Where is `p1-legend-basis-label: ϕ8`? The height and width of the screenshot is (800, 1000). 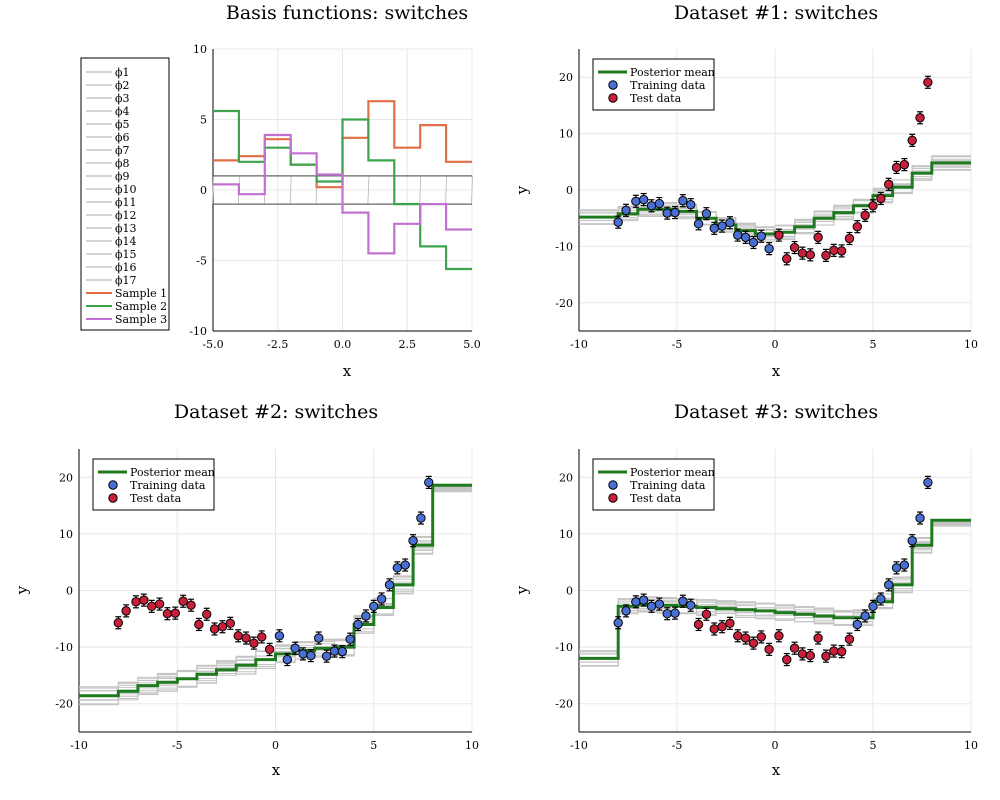 p1-legend-basis-label: ϕ8 is located at coordinates (122, 163).